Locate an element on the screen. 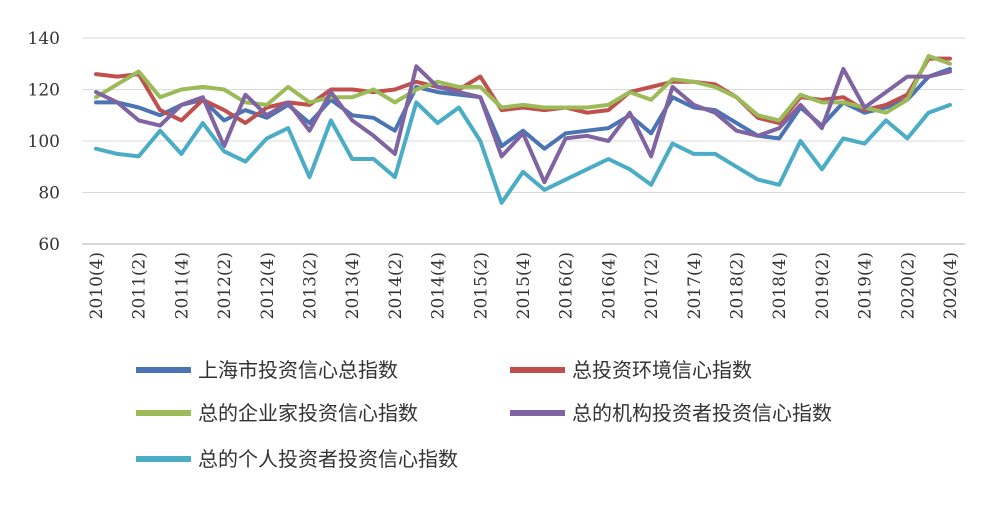 This screenshot has width=1000, height=505. x-tick-label: 2014(4) is located at coordinates (439, 285).